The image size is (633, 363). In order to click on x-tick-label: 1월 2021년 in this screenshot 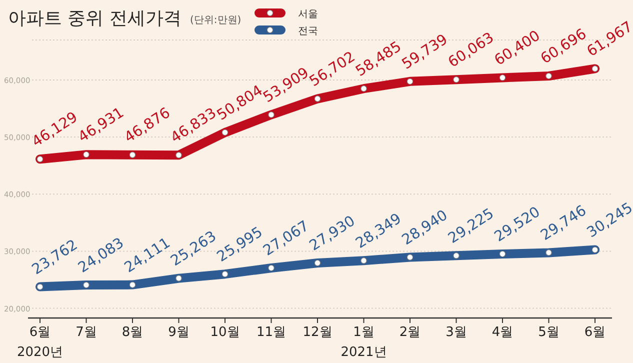, I will do `click(363, 342)`.